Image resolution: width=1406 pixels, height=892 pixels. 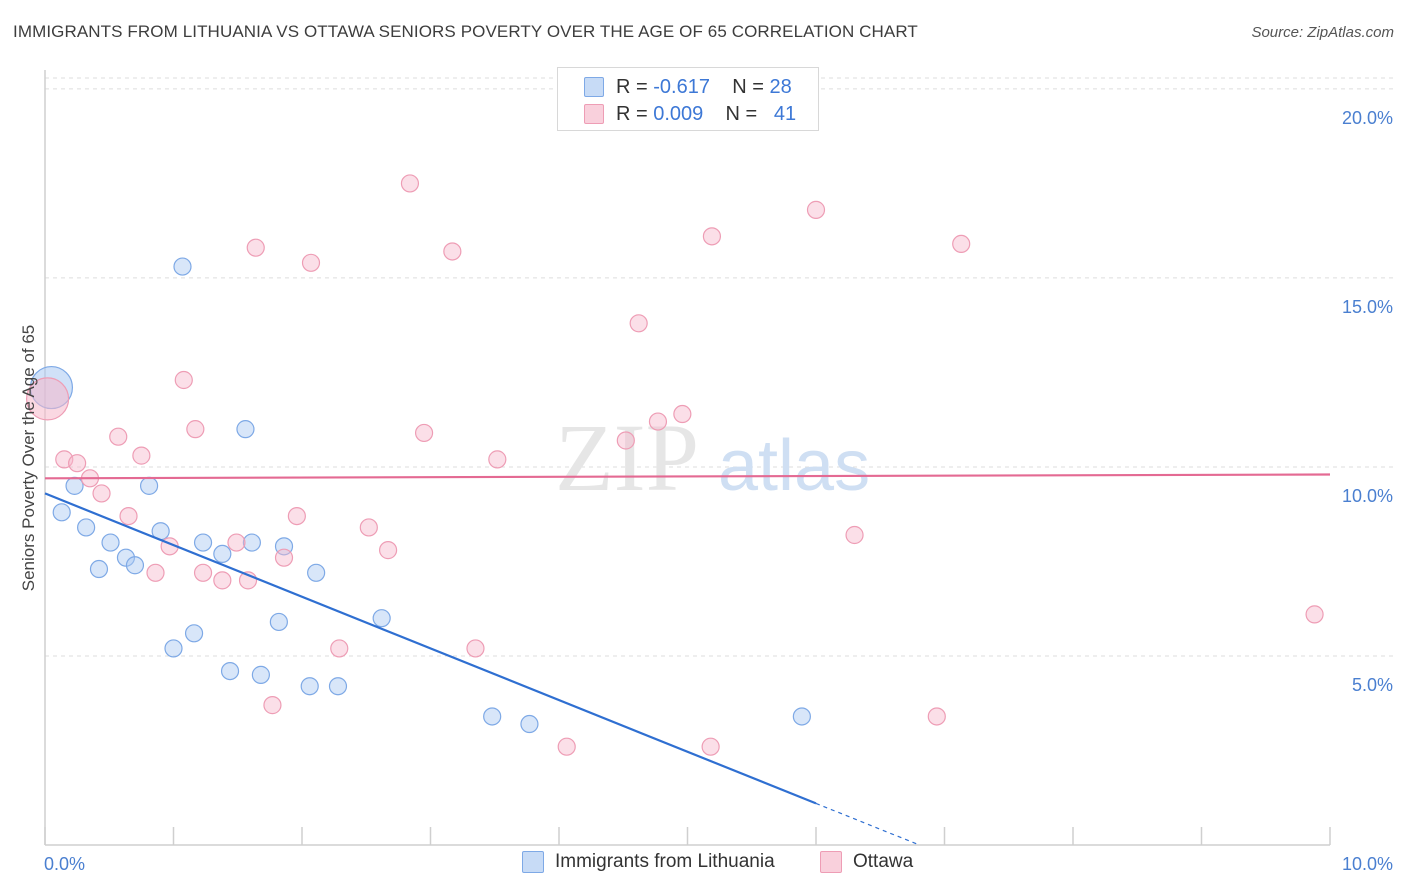 I want to click on y-tick-label: 10.0%, so click(x=1367, y=496).